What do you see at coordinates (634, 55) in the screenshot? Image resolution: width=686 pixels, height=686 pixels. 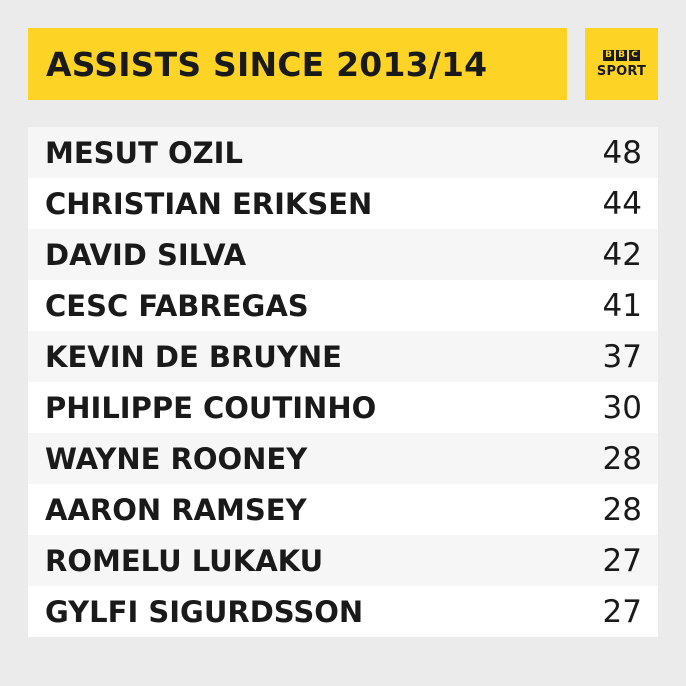 I see `bbc-block-c: C` at bounding box center [634, 55].